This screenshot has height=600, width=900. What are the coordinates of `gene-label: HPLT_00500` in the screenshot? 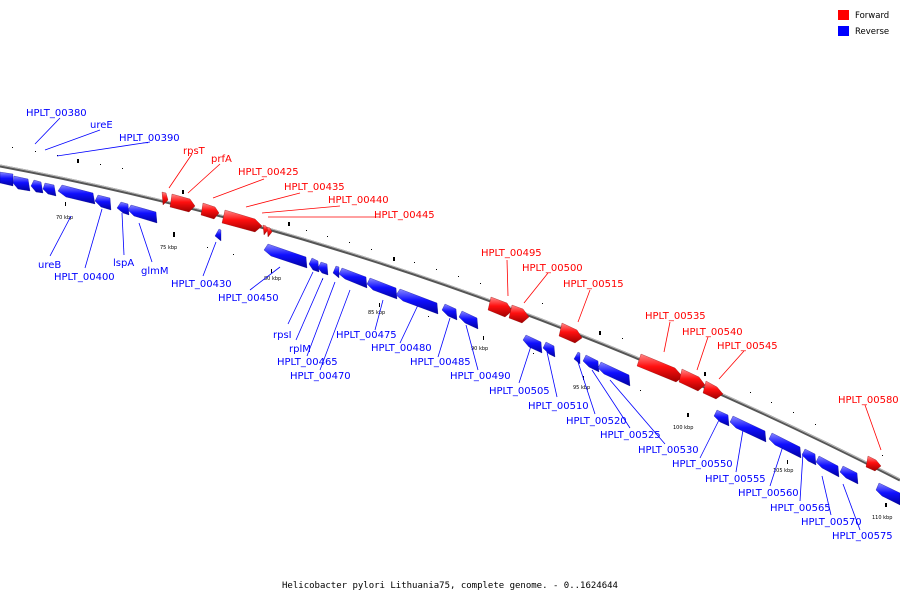 It's located at (552, 268).